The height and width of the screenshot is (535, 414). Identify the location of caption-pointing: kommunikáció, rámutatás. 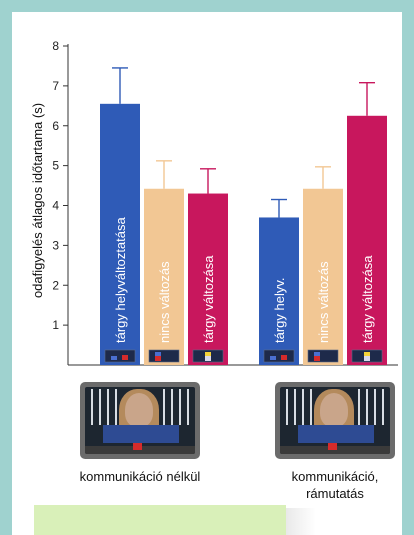
(332, 485).